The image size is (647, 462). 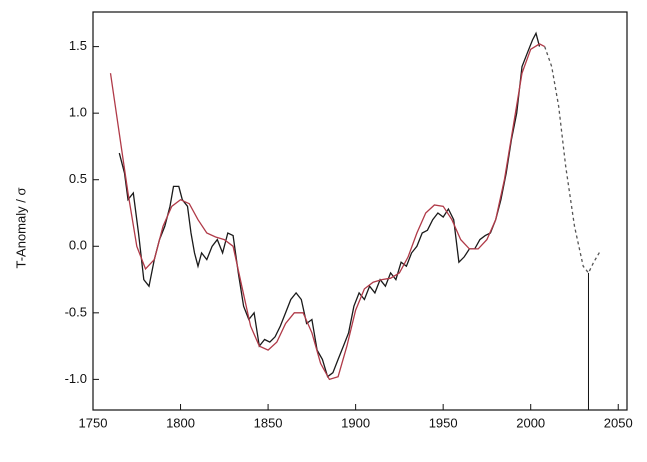 I want to click on y-tick-label: -1.0, so click(x=76, y=378).